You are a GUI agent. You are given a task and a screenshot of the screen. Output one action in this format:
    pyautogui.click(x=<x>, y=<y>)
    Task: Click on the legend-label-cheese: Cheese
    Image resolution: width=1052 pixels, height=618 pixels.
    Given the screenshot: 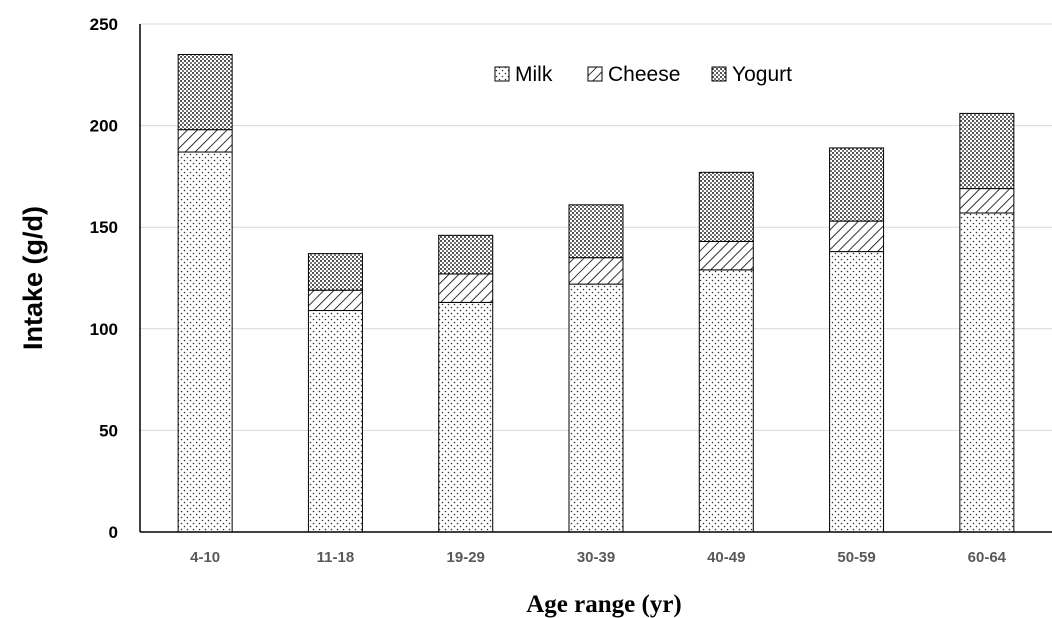 What is the action you would take?
    pyautogui.click(x=644, y=74)
    